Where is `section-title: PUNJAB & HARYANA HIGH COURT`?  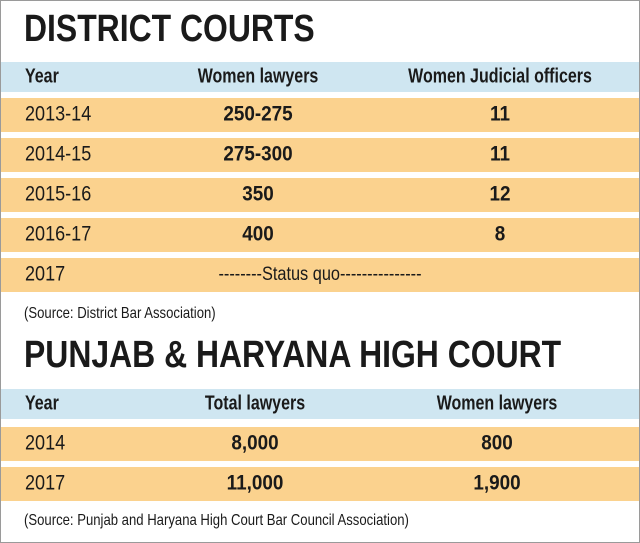
section-title: PUNJAB & HARYANA HIGH COURT is located at coordinates (293, 354).